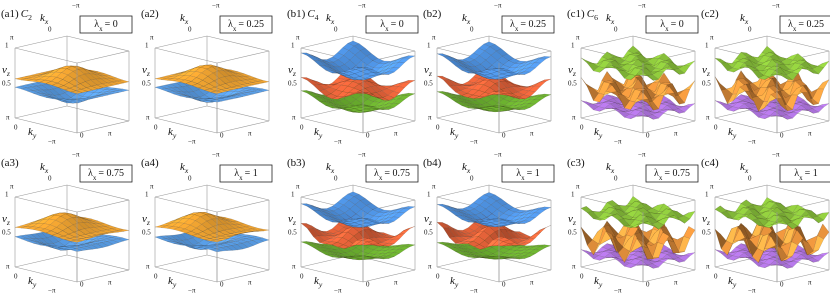  Describe the element at coordinates (296, 163) in the screenshot. I see `panel-label-text: (b3)` at that location.